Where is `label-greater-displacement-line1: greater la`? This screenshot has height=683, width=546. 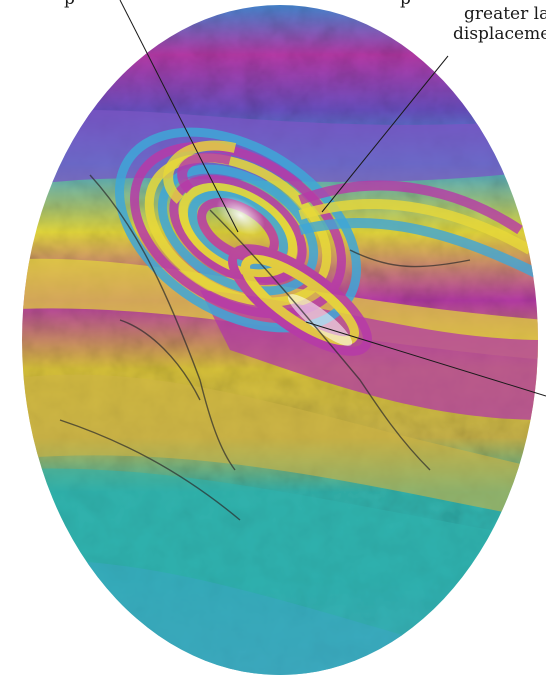
label-greater-displacement-line1: greater la is located at coordinates (505, 14).